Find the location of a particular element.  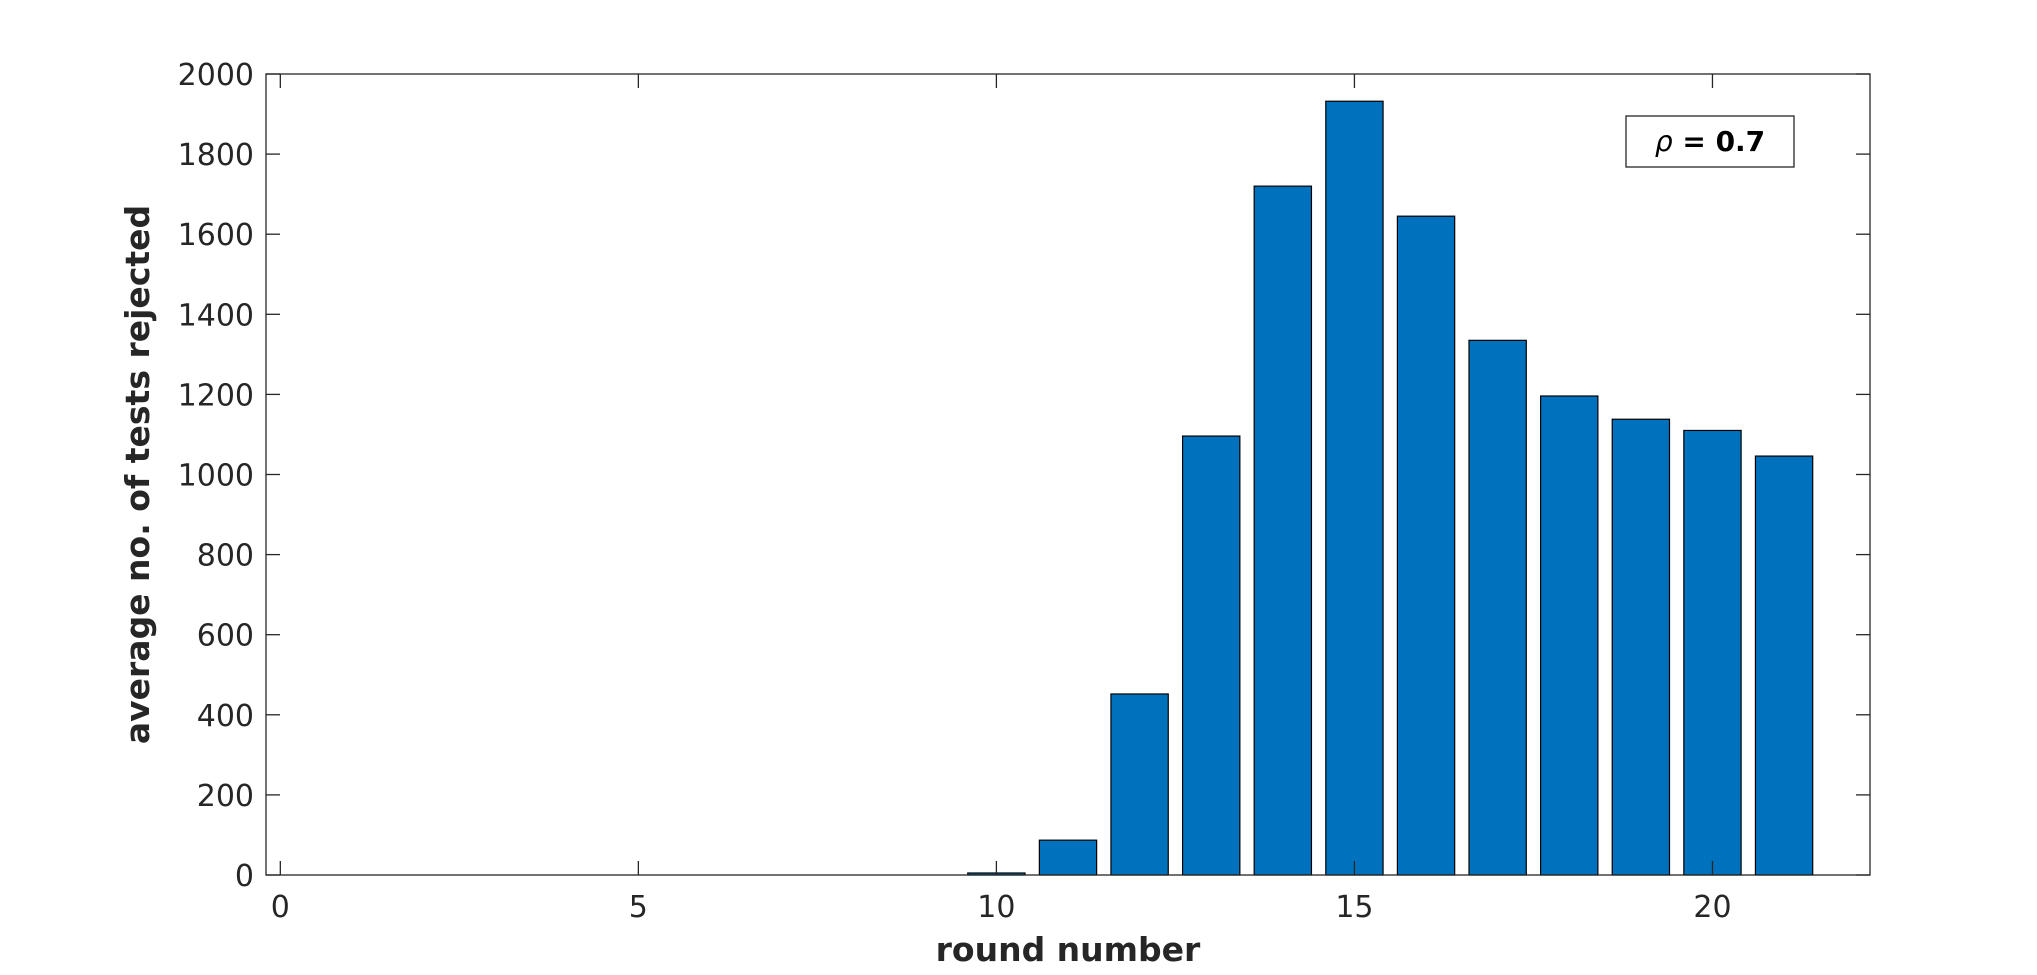

x-tick-label: 0 is located at coordinates (280, 907).